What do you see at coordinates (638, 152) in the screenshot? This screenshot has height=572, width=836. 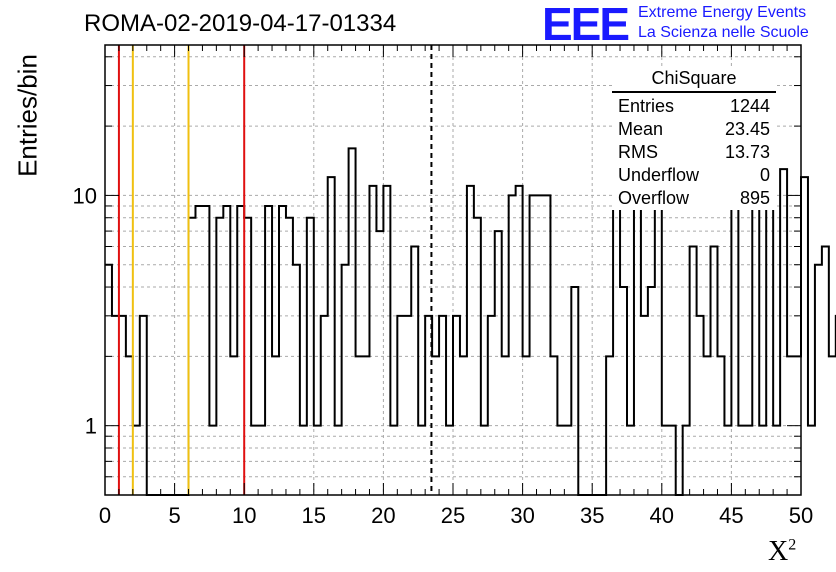 I see `stats-label: RMS` at bounding box center [638, 152].